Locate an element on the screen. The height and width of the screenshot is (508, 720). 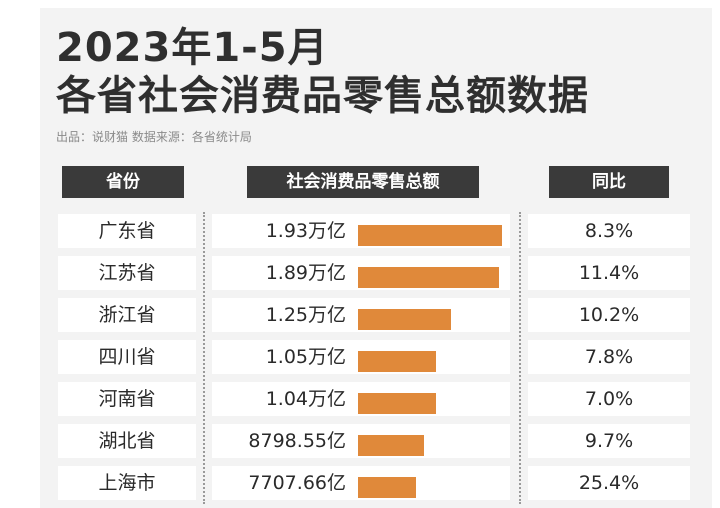
table-row: 上海市 7707.66亿 25.4% is located at coordinates (360, 483).